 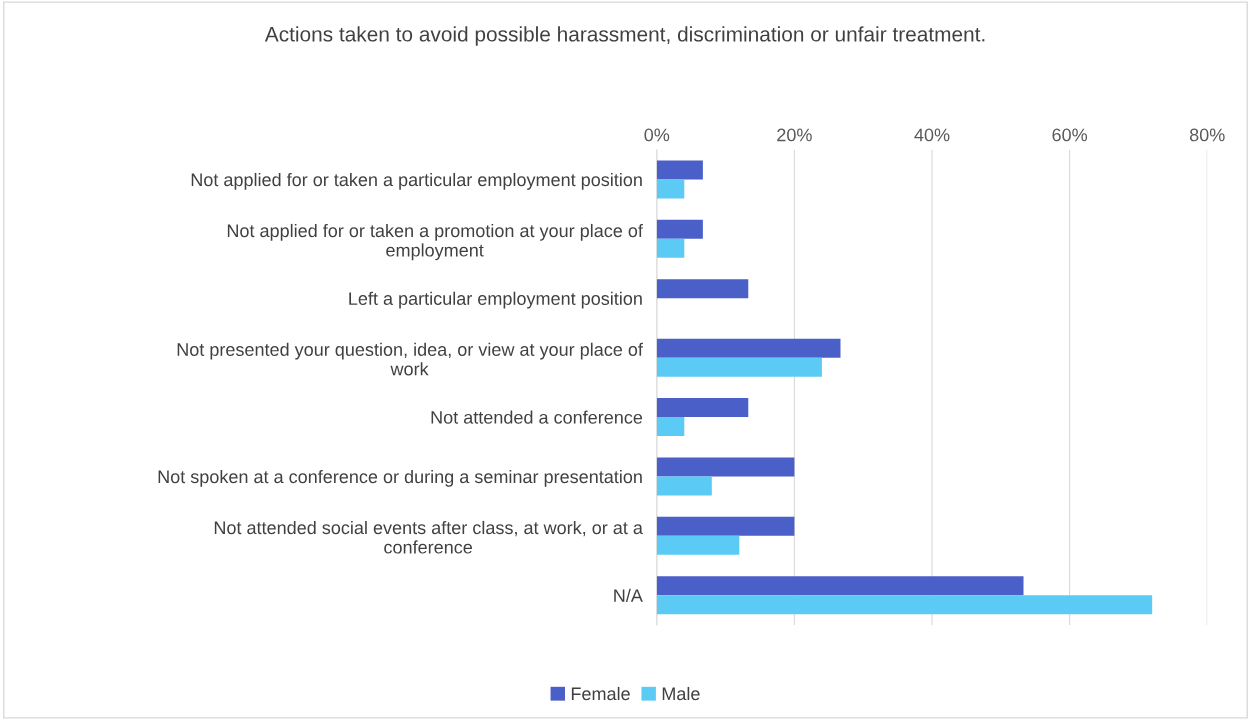 I want to click on chart-title: Actions taken to avoid possible harassment, discrimination or unfair treatment., so click(x=624, y=36).